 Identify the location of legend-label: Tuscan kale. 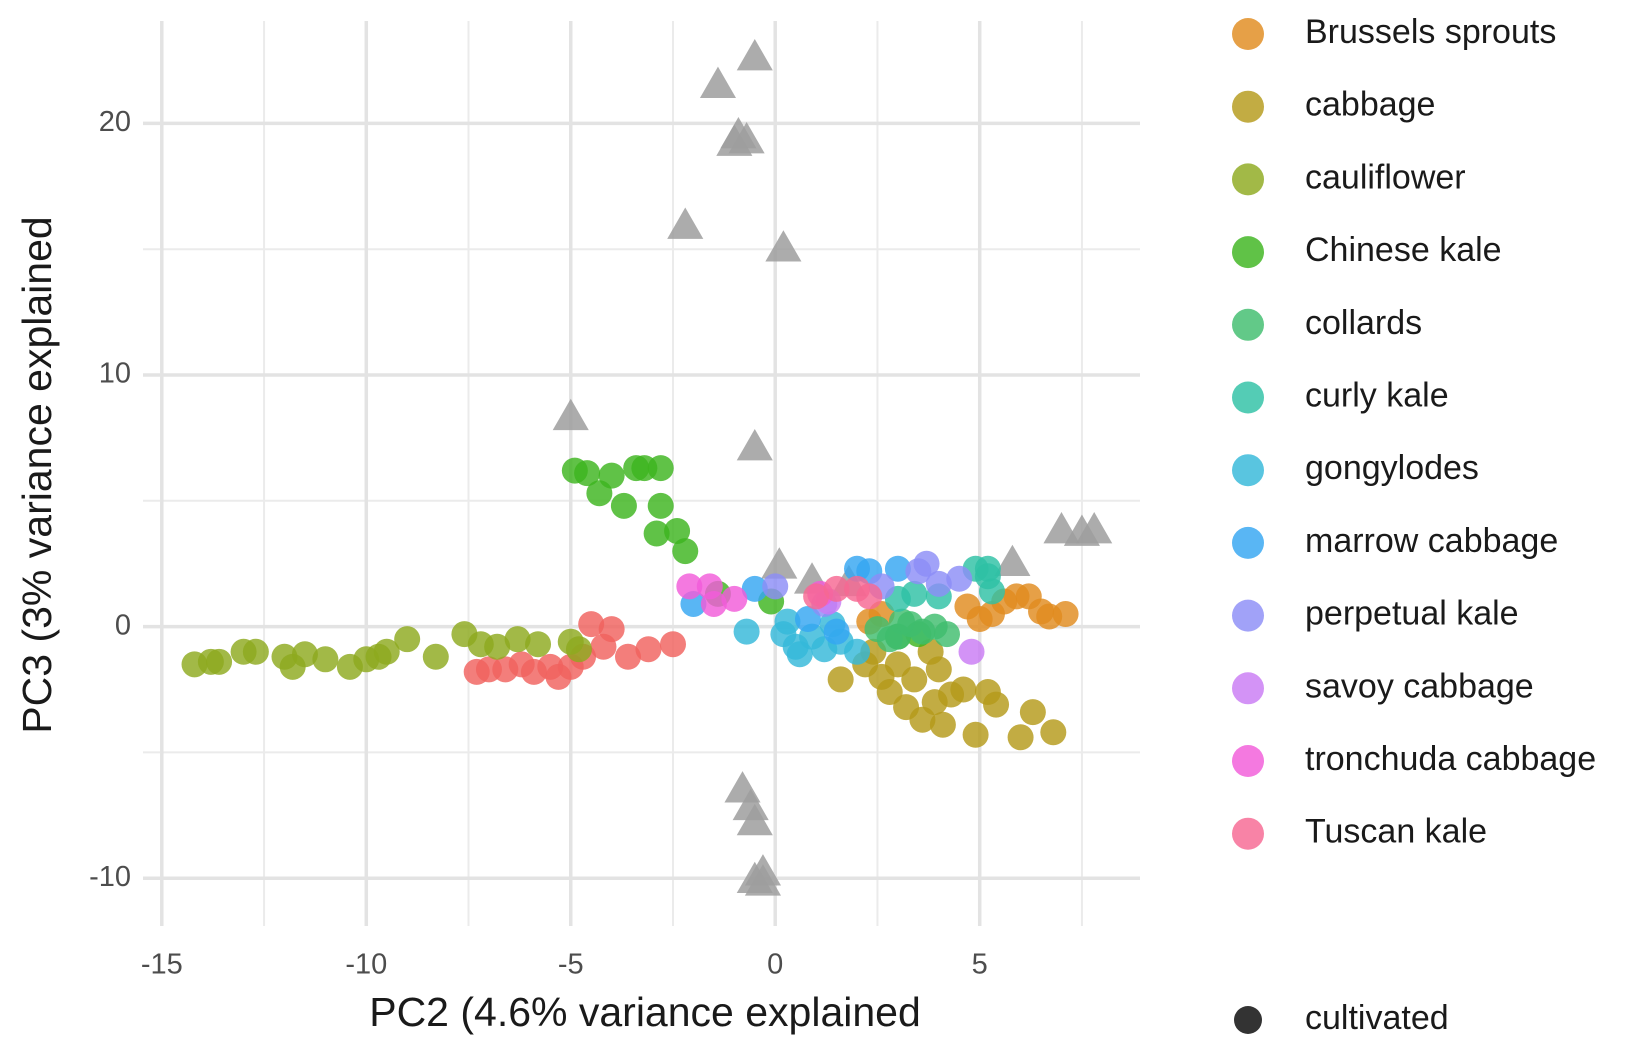
(1396, 832).